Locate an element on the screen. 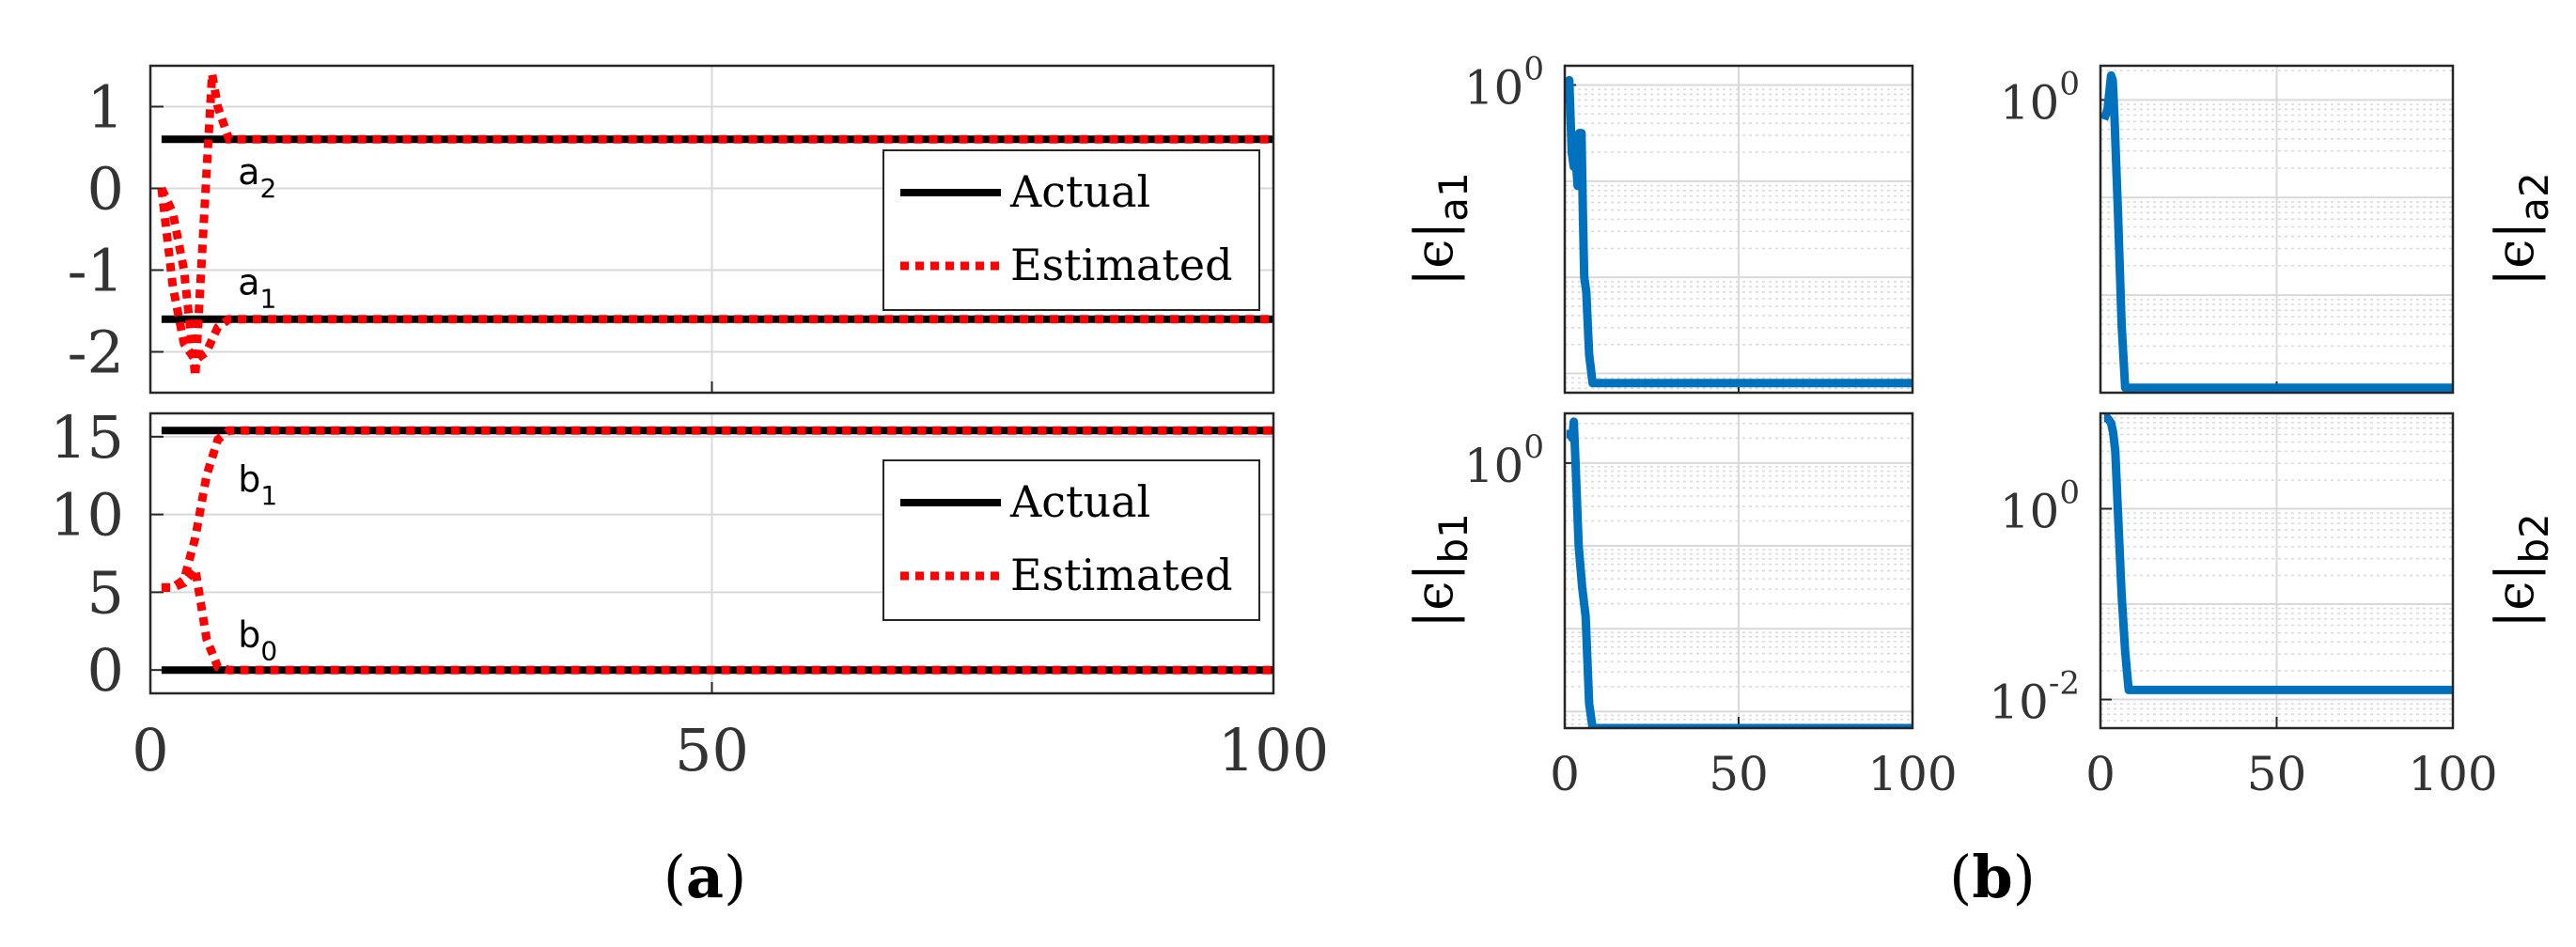  series-annotation: a1 is located at coordinates (257, 289).